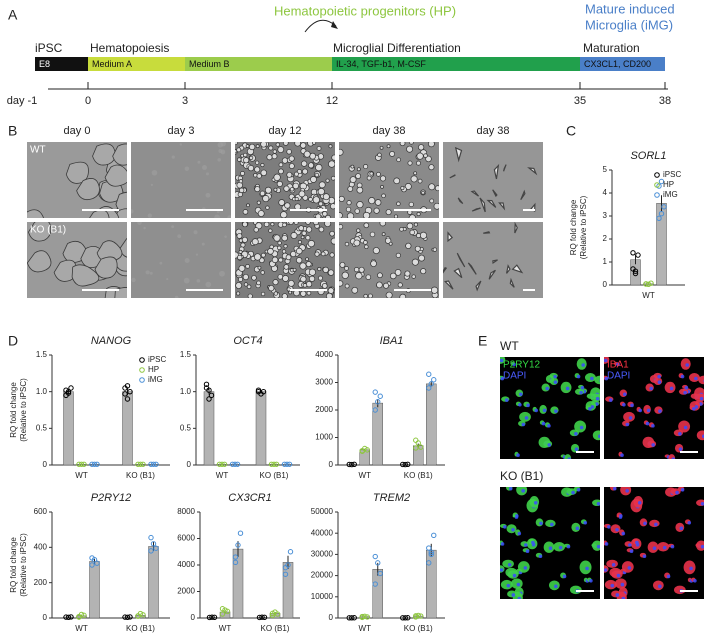 The image size is (709, 634). Describe the element at coordinates (573, 227) in the screenshot. I see `y-axis-label: RQ fold change` at that location.